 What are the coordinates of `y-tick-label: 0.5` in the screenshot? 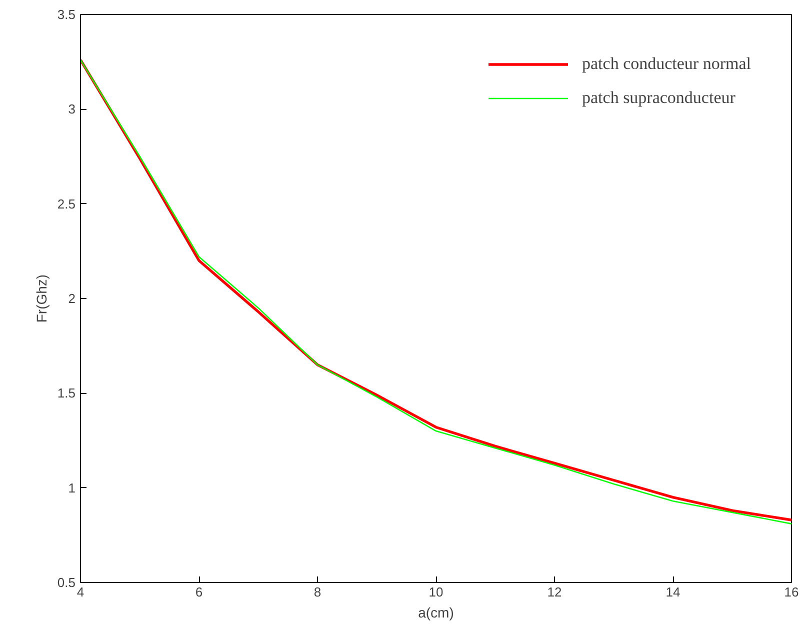 It's located at (66, 582).